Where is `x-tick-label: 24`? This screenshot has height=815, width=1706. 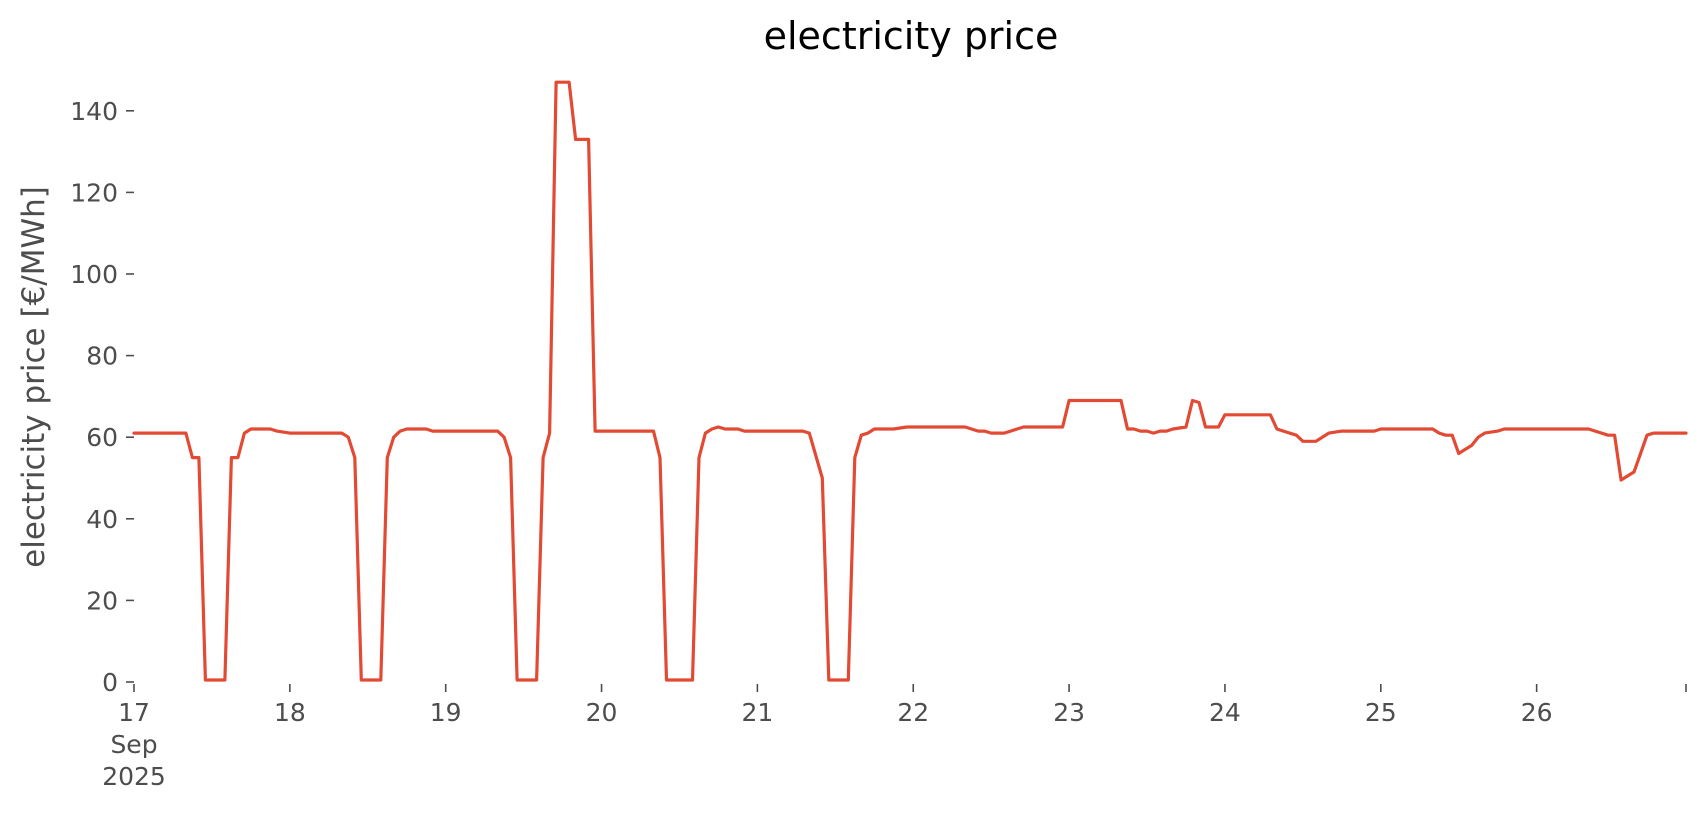
x-tick-label: 24 is located at coordinates (1225, 712).